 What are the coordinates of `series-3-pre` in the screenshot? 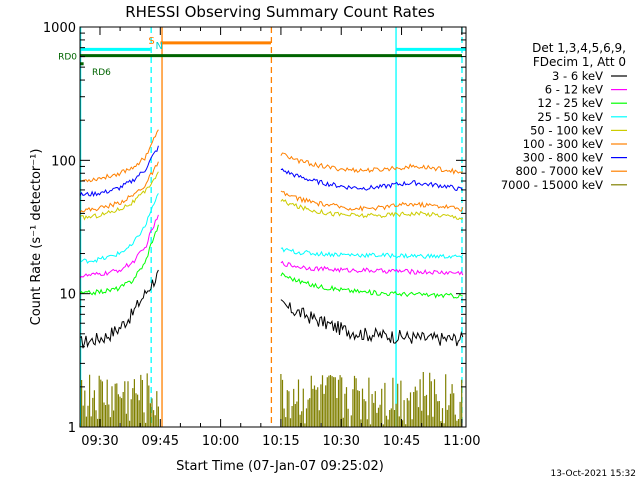 It's located at (119, 228).